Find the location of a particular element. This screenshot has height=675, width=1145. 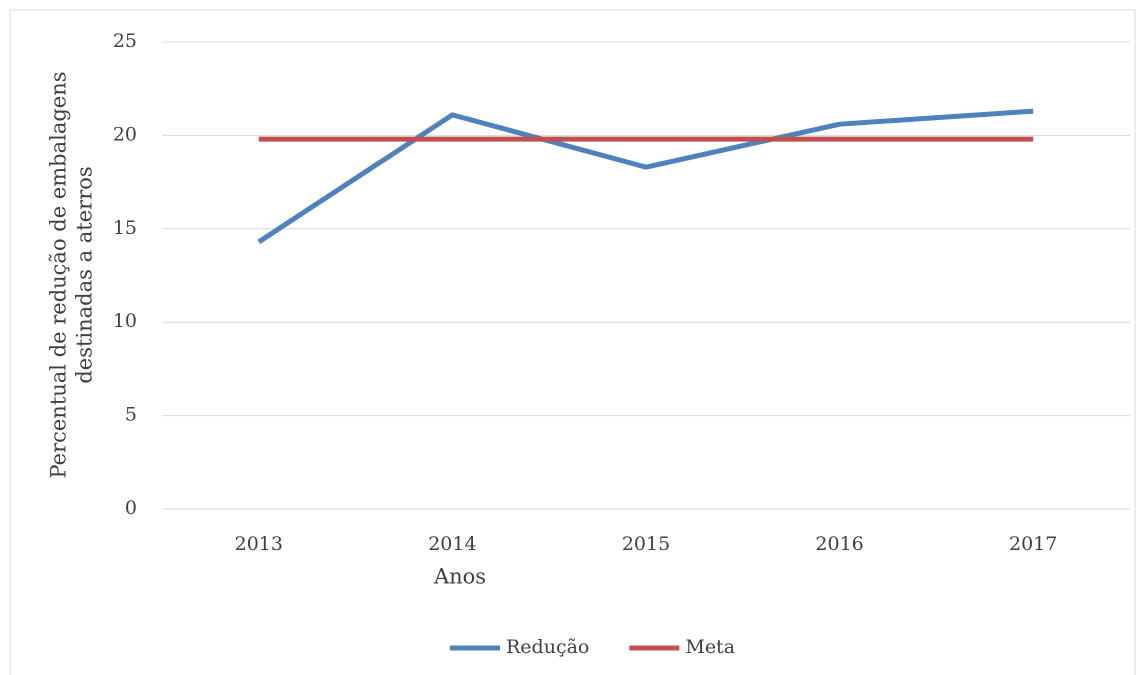

x-tick-label: 2013 is located at coordinates (259, 544).